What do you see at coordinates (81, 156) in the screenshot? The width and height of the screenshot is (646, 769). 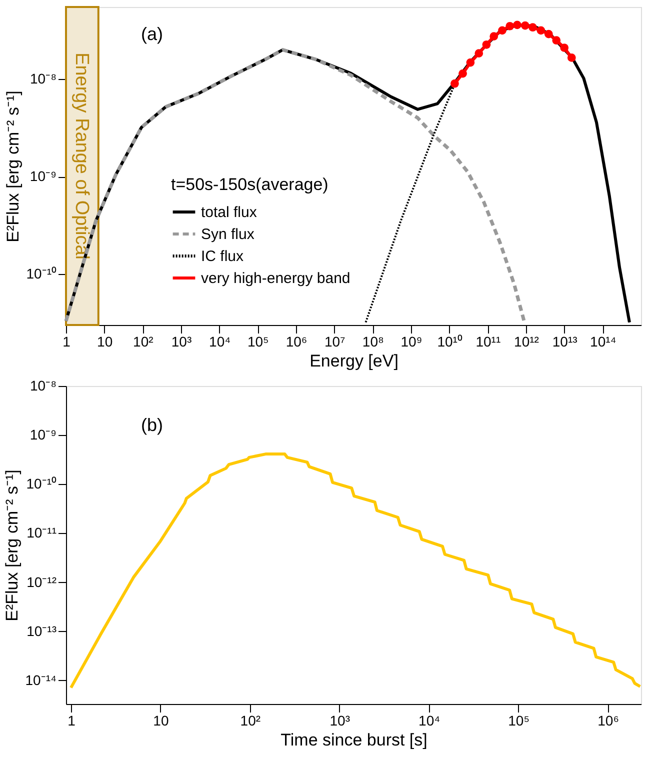 I see `band-label: Energy Range of Optical` at bounding box center [81, 156].